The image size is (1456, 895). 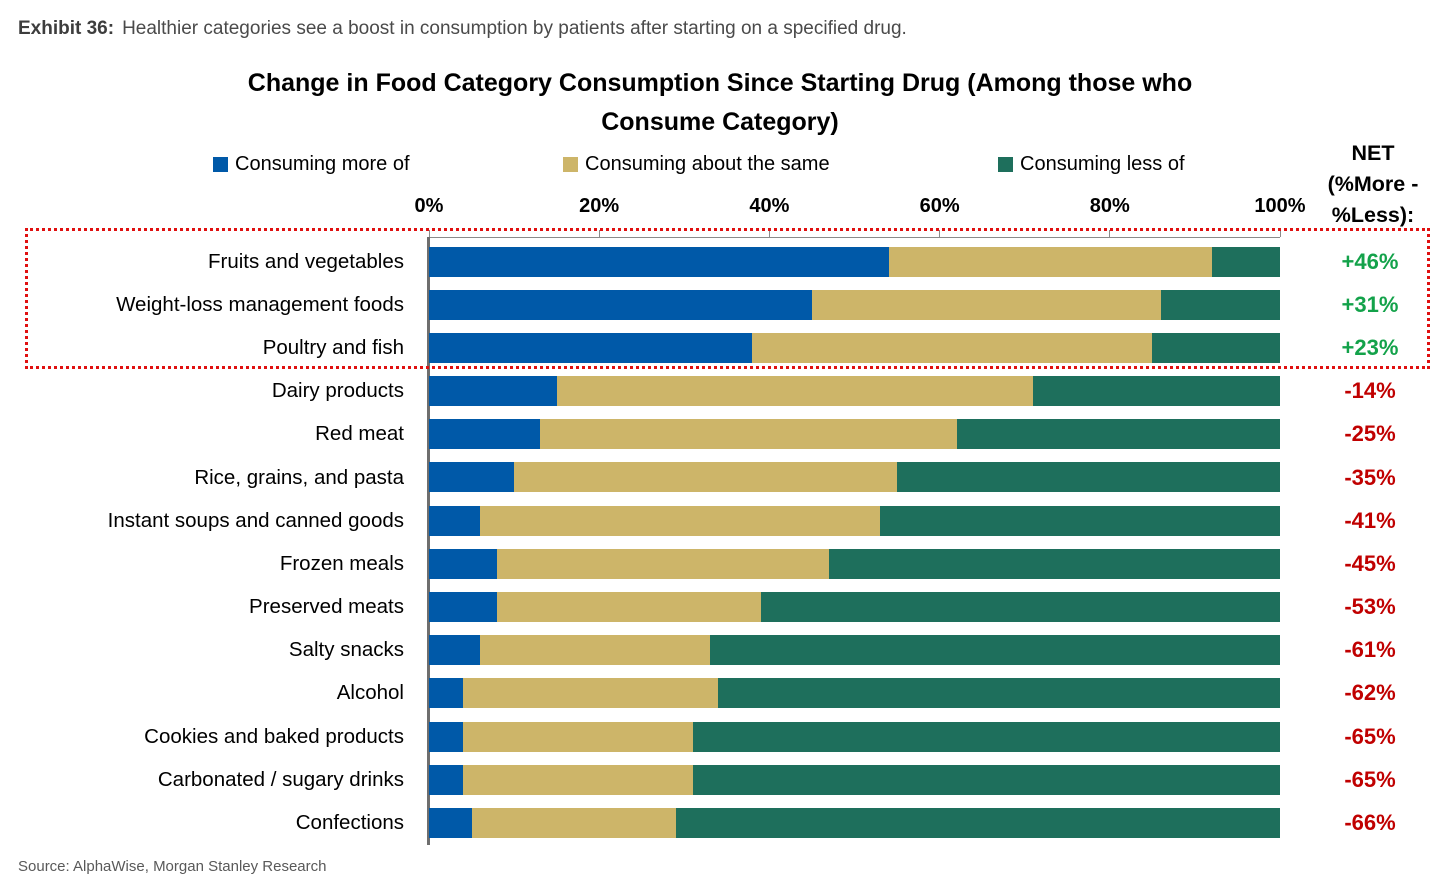 I want to click on category-label: Fruits and vegetables, so click(x=305, y=261).